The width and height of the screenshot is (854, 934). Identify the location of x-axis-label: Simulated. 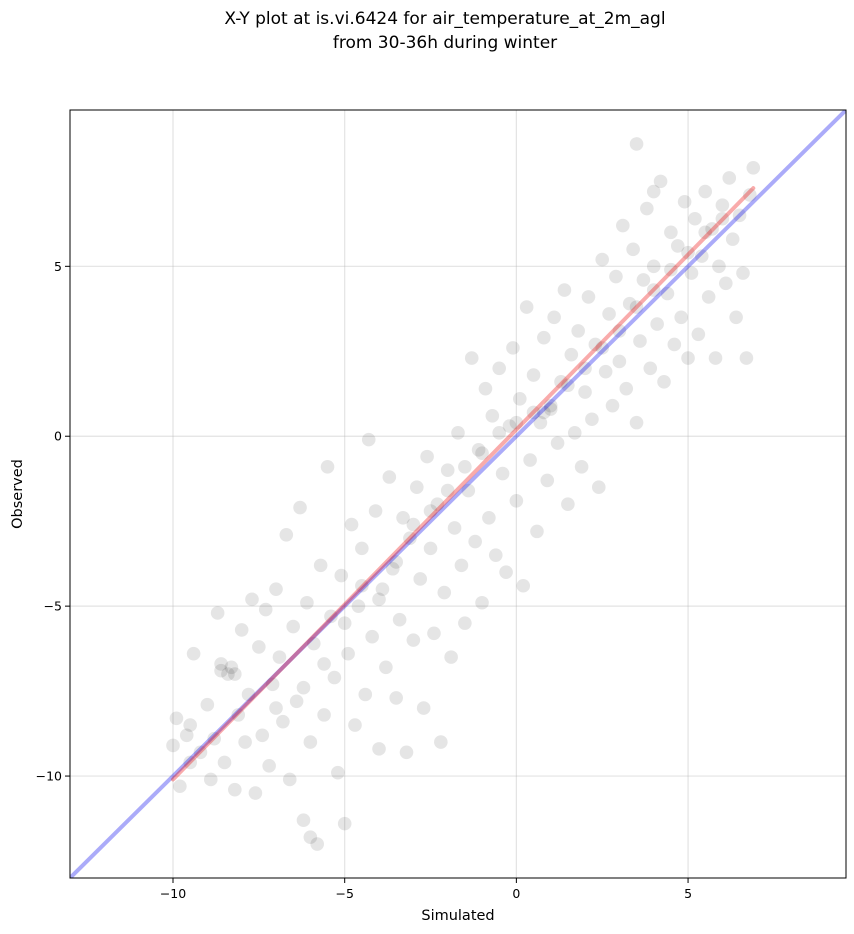
(457, 916).